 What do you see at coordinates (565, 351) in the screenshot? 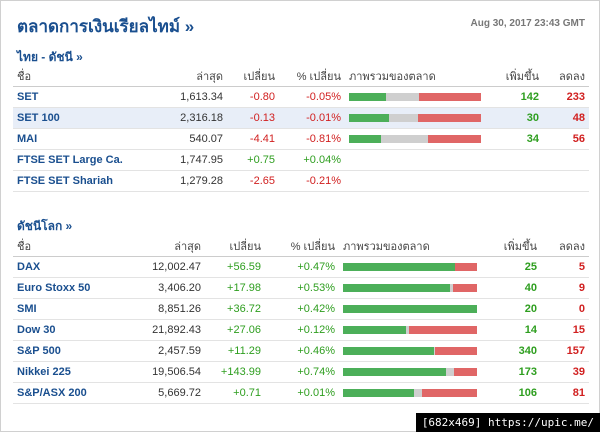
I see `declining-count: 157` at bounding box center [565, 351].